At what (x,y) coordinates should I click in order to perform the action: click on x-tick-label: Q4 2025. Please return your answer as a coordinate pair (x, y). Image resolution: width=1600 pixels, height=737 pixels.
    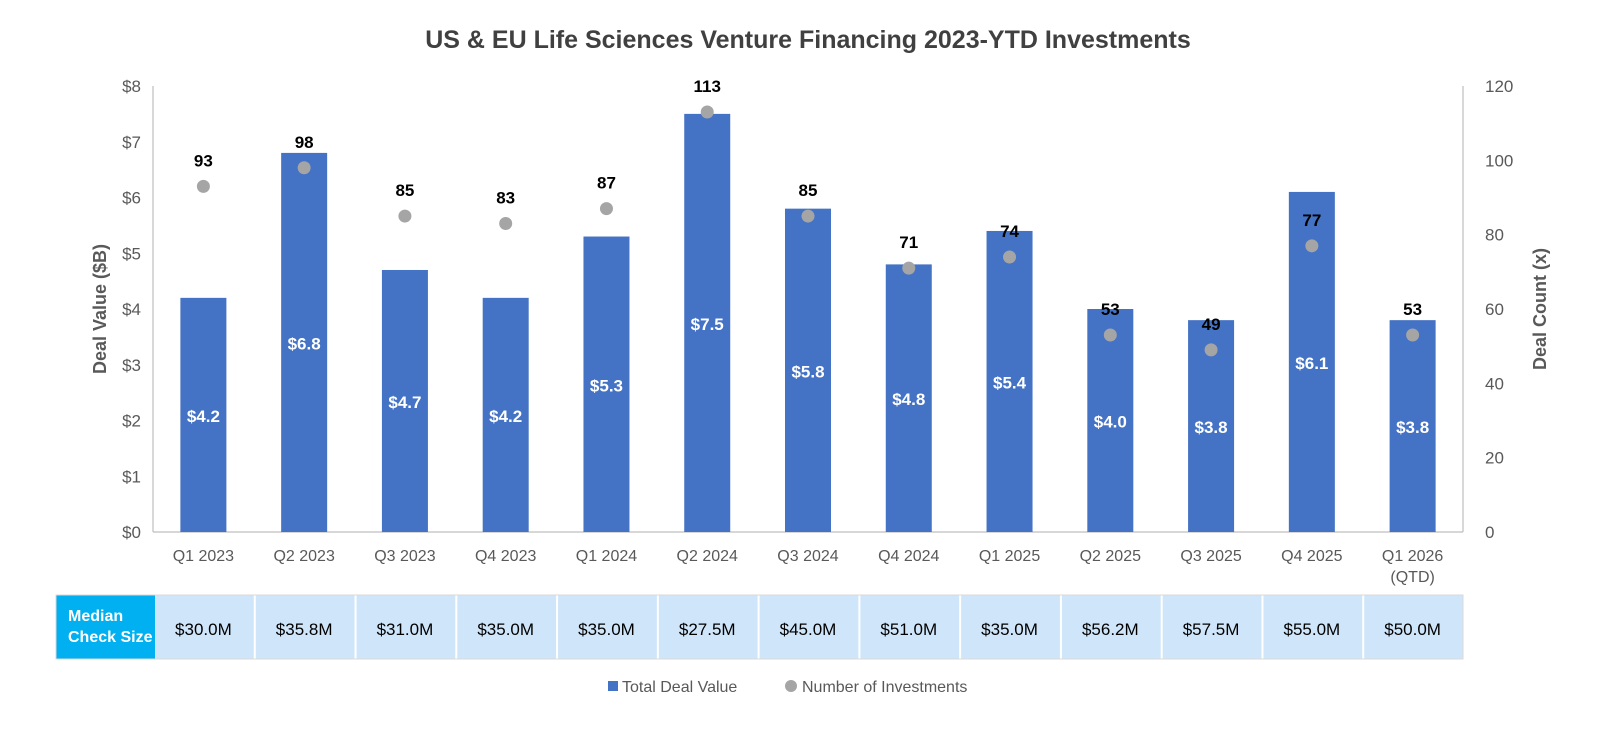
    Looking at the image, I should click on (1311, 556).